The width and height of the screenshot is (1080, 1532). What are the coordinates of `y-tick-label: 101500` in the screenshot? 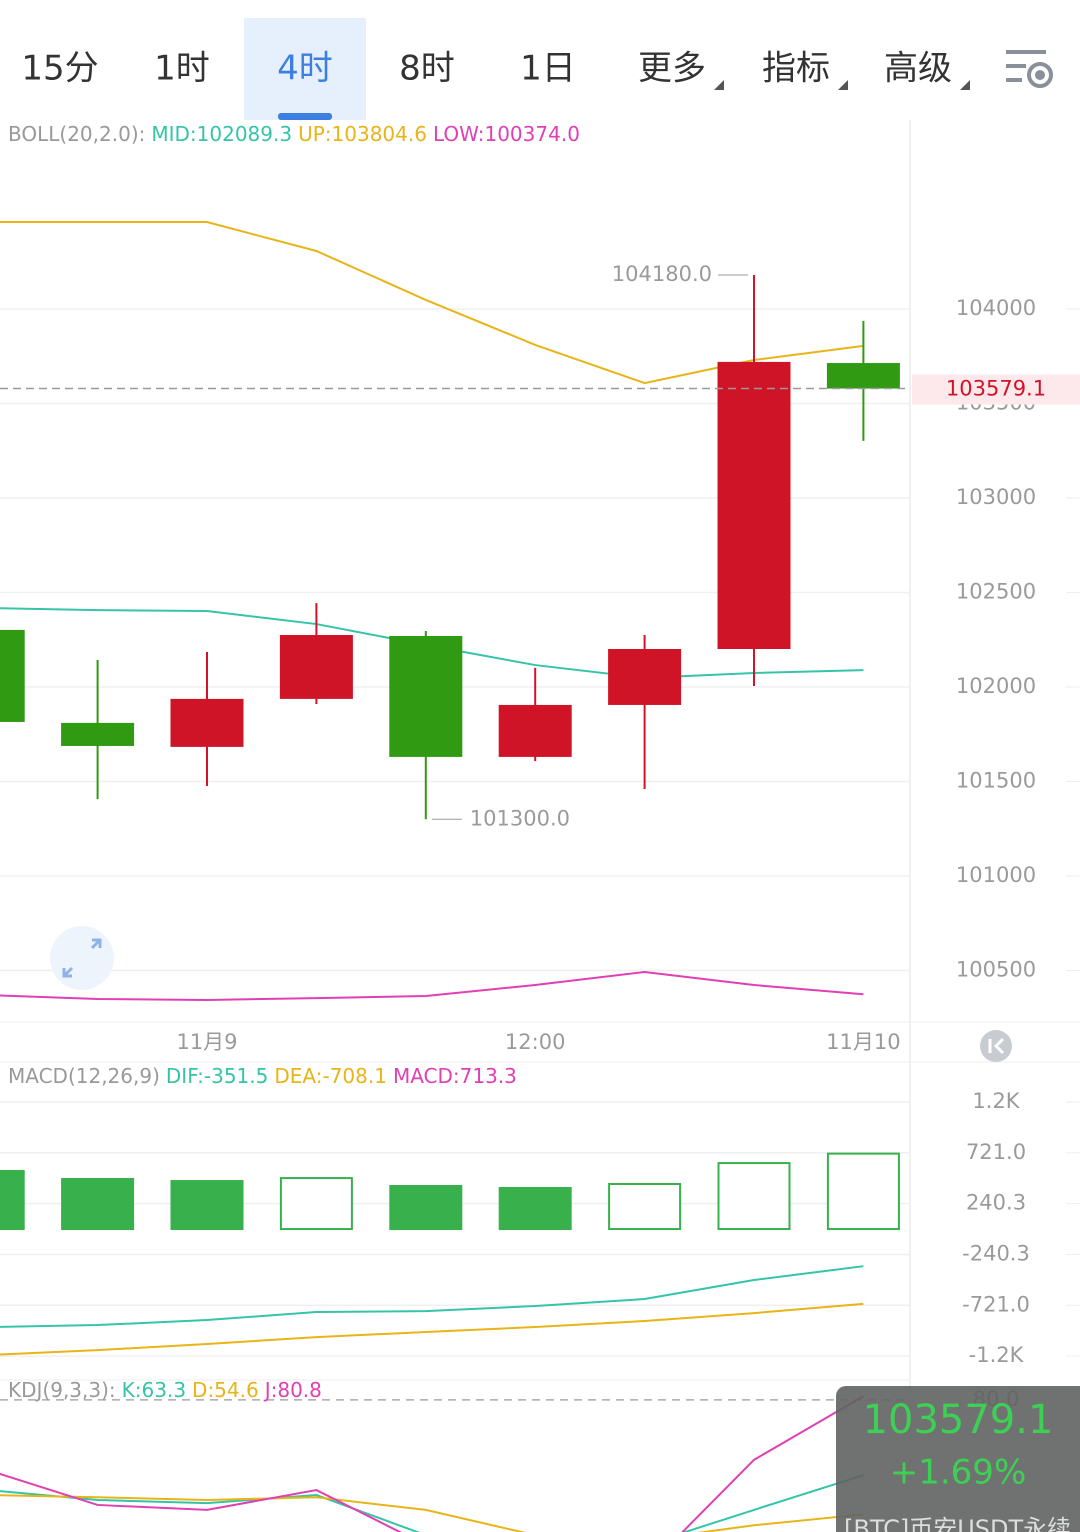 It's located at (996, 780).